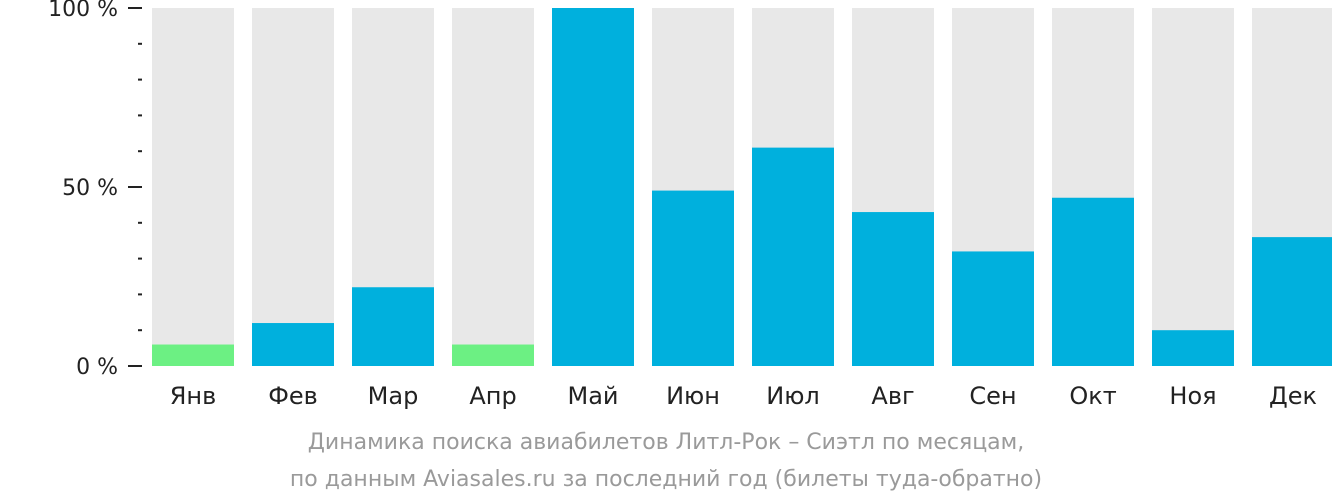  What do you see at coordinates (1192, 396) in the screenshot?
I see `x-tick-label: Ноя` at bounding box center [1192, 396].